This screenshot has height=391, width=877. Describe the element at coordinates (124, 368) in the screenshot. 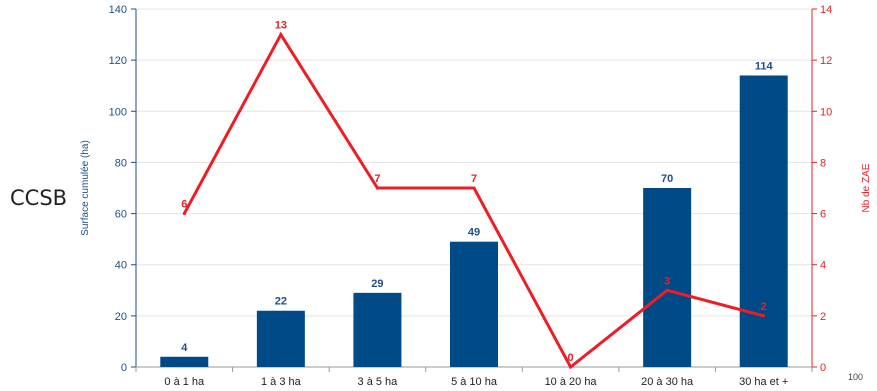

I see `left-tick-label-0: 0` at that location.